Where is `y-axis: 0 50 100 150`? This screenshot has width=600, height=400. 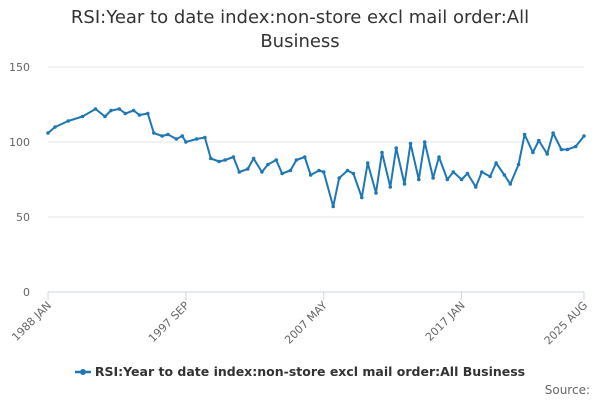 y-axis: 0 50 100 150 is located at coordinates (19, 180).